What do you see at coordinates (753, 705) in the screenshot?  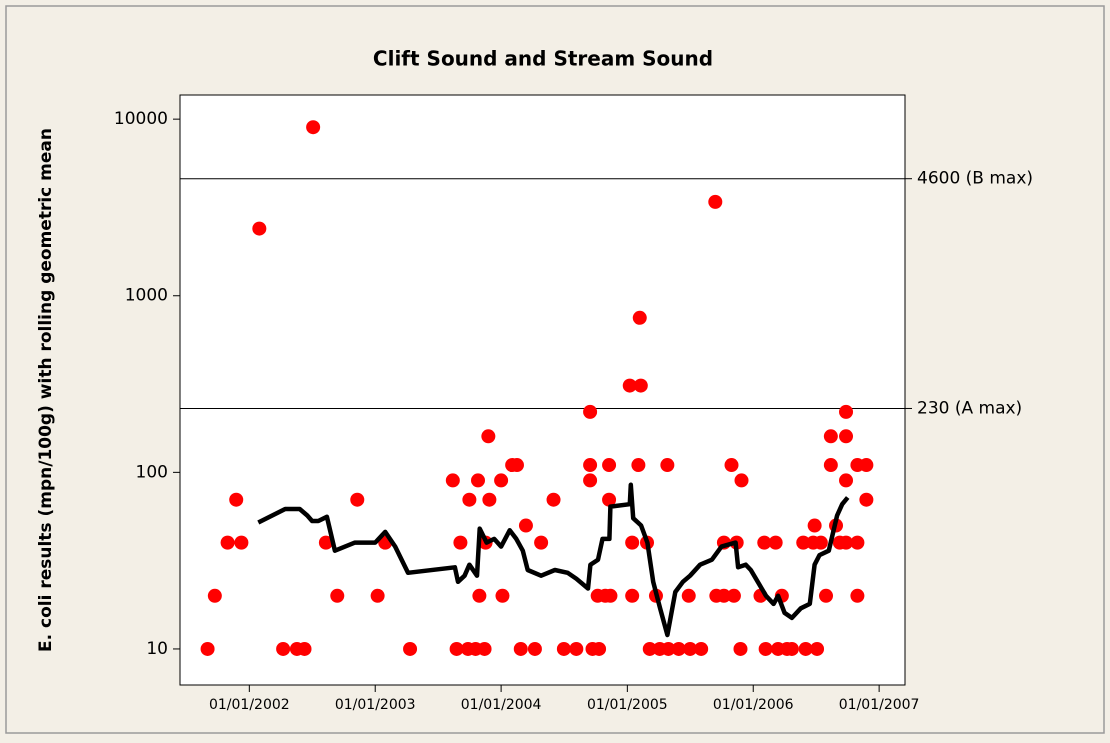 I see `x-tick-label: 01/01/2006` at bounding box center [753, 705].